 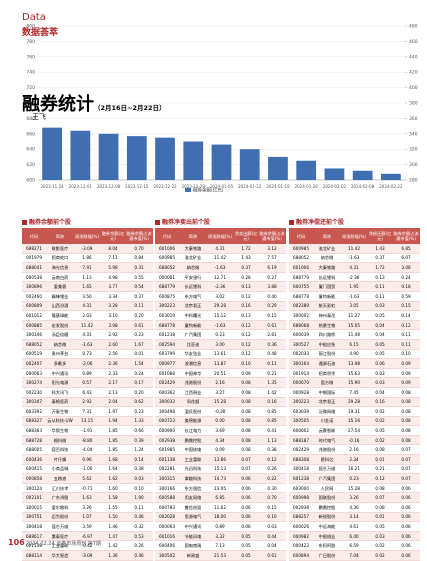 What do you see at coordinates (87, 236) in the screenshot?
I see `table-header: 代码 简称 周涨跌幅(%) 融券余额(亿元) 融券余额占流通市值(%)` at bounding box center [87, 236].